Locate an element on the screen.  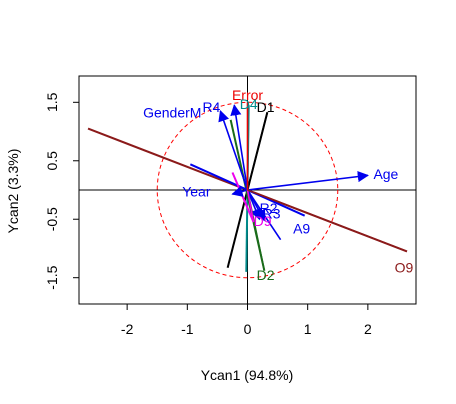
vector-label-r2: R2 is located at coordinates (269, 208).